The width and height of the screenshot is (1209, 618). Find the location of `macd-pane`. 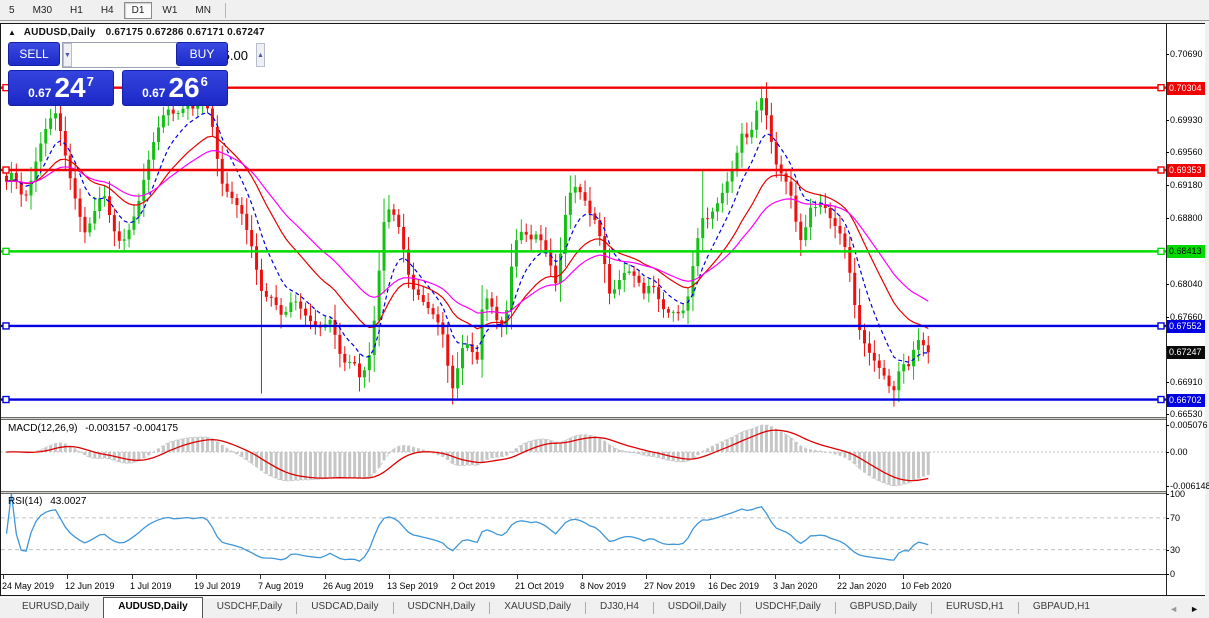

macd-pane is located at coordinates (583, 455).